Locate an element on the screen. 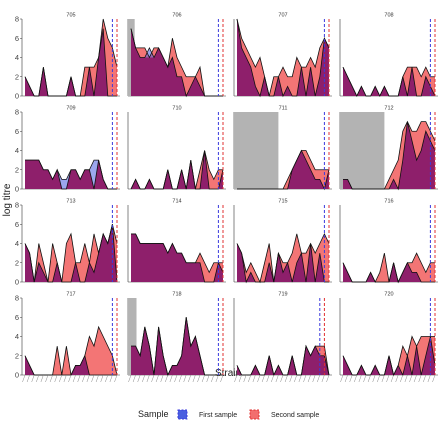  legend-key-second is located at coordinates (254, 414).